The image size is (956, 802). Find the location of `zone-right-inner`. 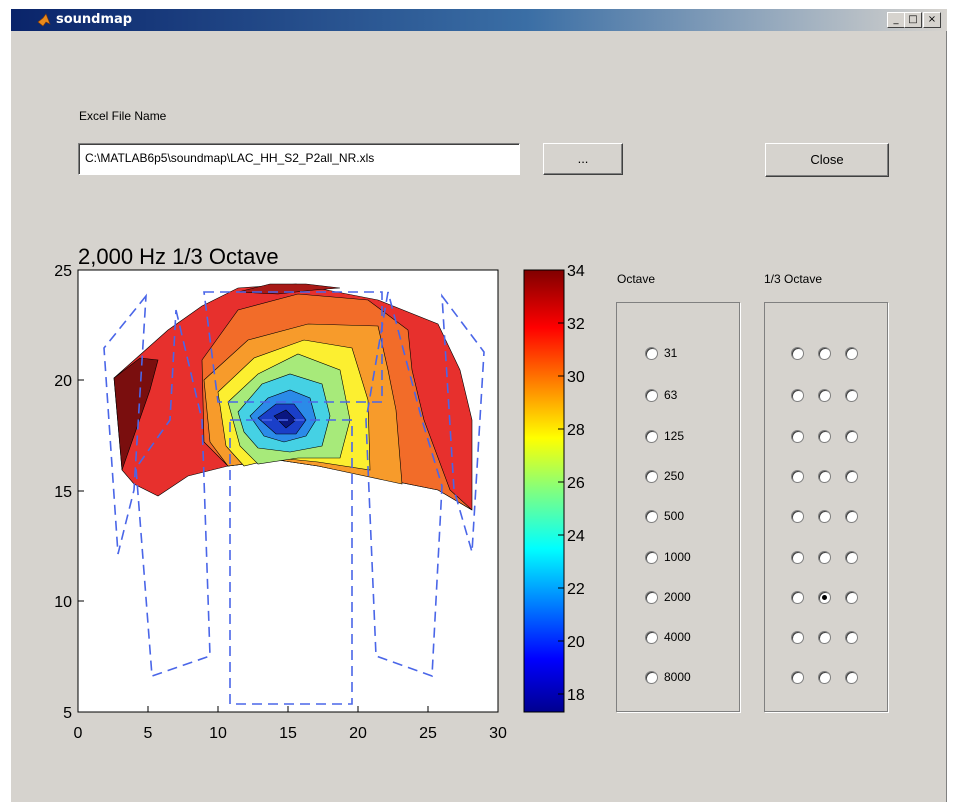

zone-right-inner is located at coordinates (404, 484).